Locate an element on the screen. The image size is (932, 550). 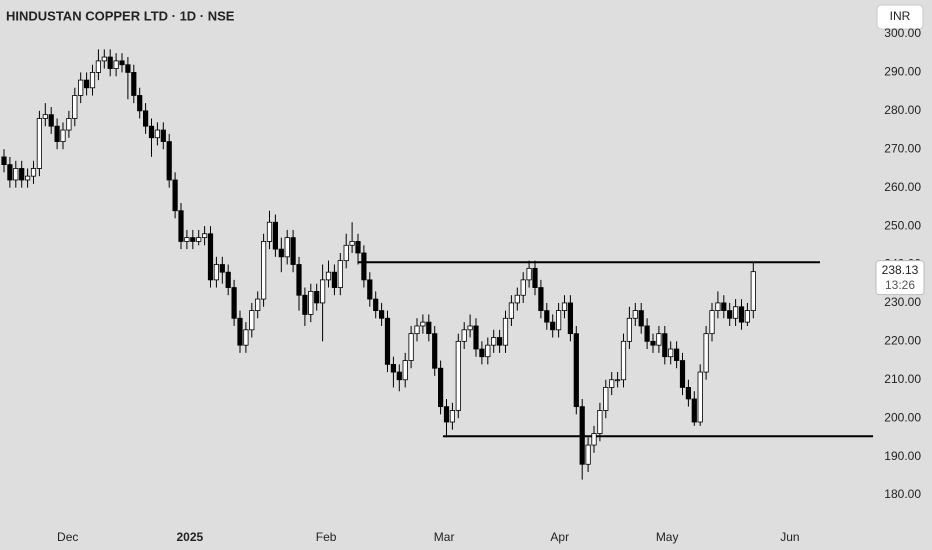
x-tick-label: Jun is located at coordinates (789, 537).